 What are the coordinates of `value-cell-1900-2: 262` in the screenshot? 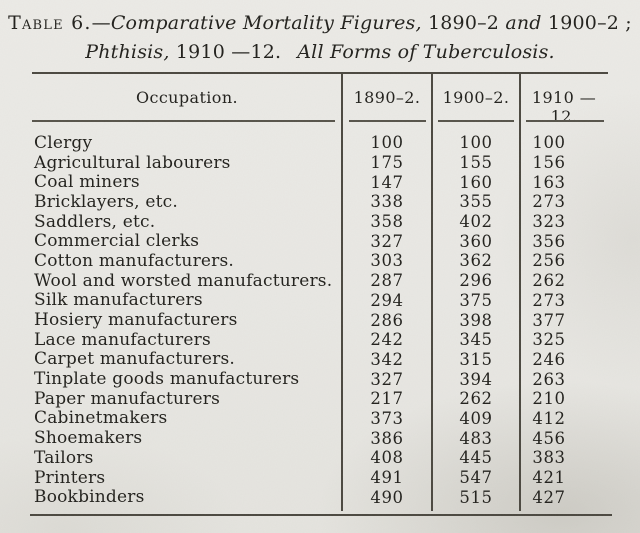 It's located at (476, 399).